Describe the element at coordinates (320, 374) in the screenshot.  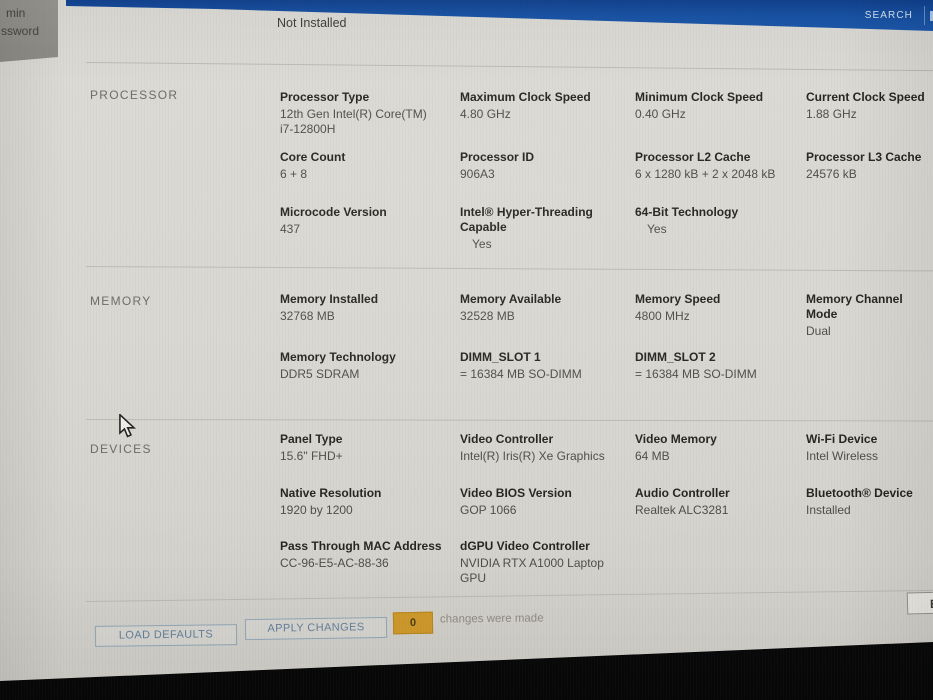
I see `field-value: DDR5 SDRAM` at that location.